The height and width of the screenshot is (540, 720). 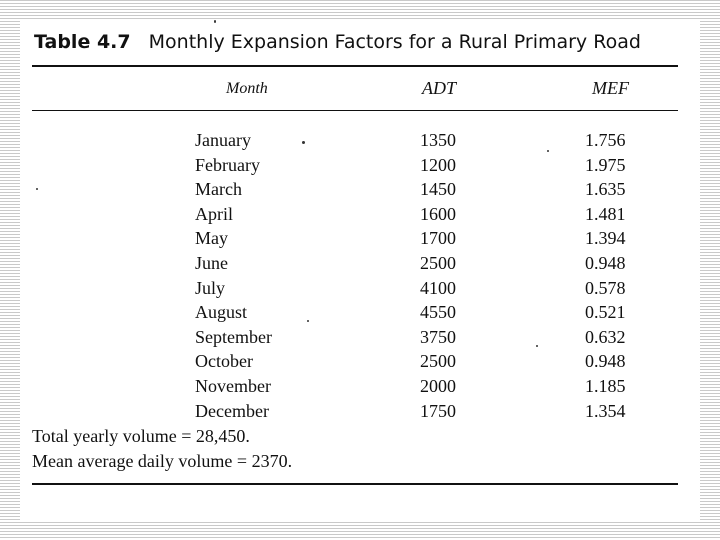 I want to click on header-mef: MEF, so click(x=610, y=88).